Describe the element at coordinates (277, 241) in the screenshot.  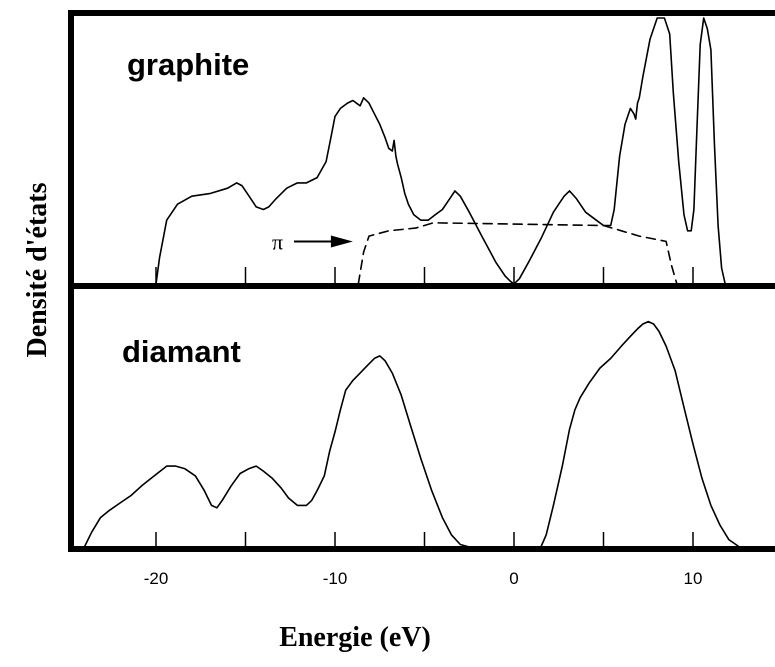
I see `graphite-annotation-label-0: π` at that location.